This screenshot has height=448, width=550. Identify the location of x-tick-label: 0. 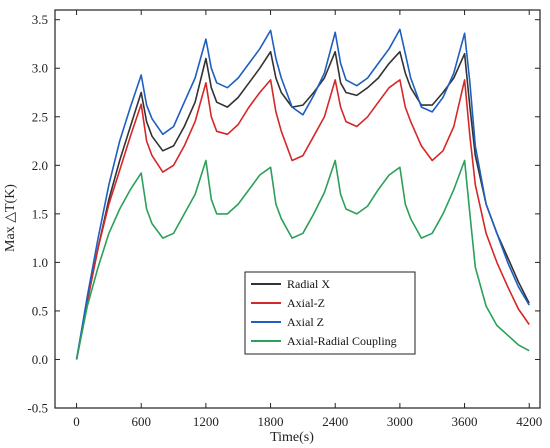
(76, 421).